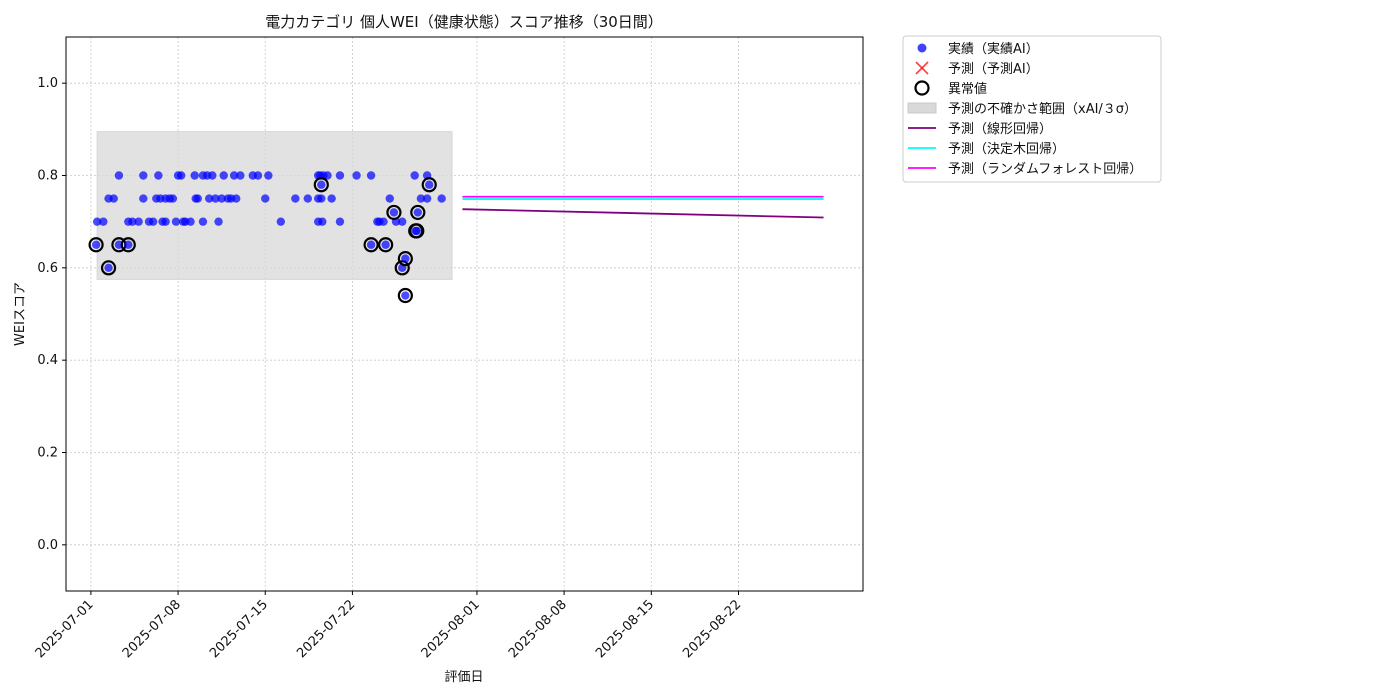  What do you see at coordinates (922, 88) in the screenshot?
I see `legend-ring-icon` at bounding box center [922, 88].